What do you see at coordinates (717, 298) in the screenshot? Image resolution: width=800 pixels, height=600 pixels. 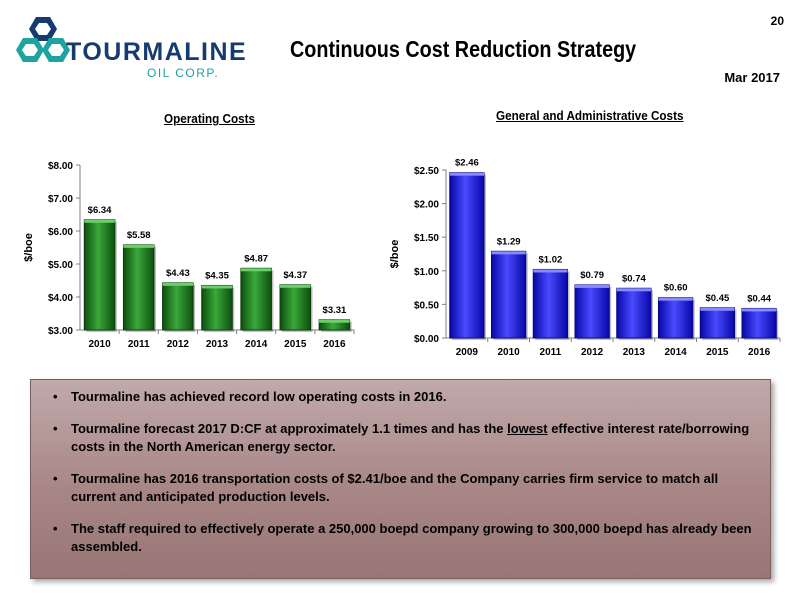 I see `data-label: $0.45` at bounding box center [717, 298].